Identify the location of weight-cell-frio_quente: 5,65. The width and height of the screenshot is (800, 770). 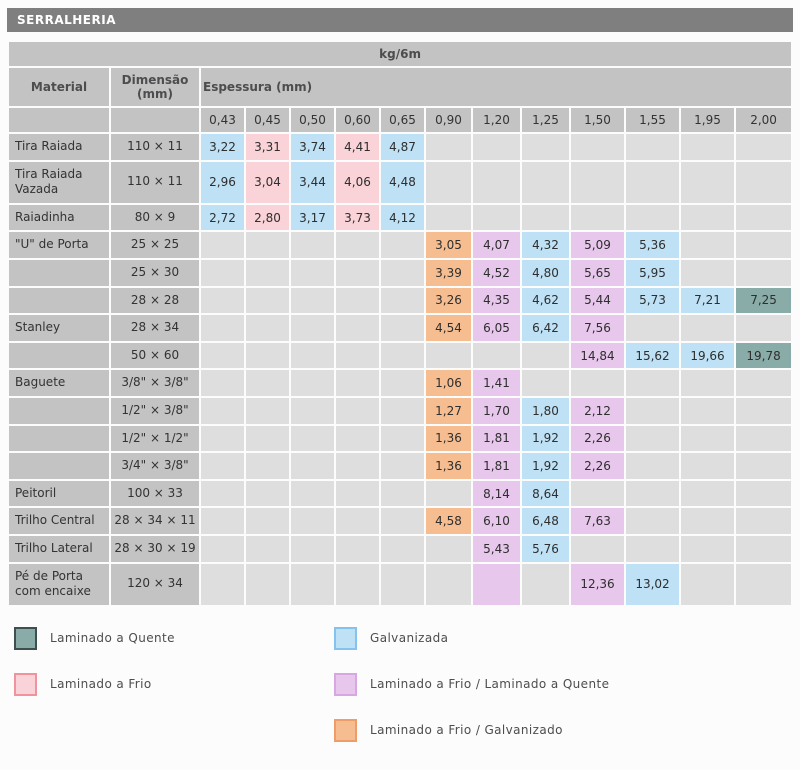
(597, 272).